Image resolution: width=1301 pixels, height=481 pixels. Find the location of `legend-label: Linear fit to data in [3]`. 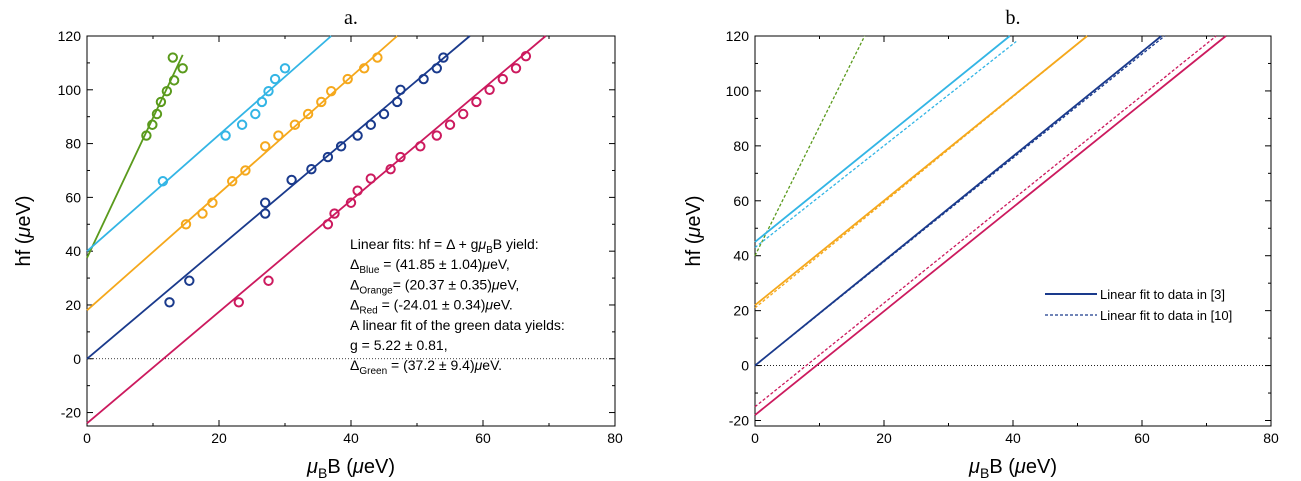

legend-label: Linear fit to data in [3] is located at coordinates (1162, 294).